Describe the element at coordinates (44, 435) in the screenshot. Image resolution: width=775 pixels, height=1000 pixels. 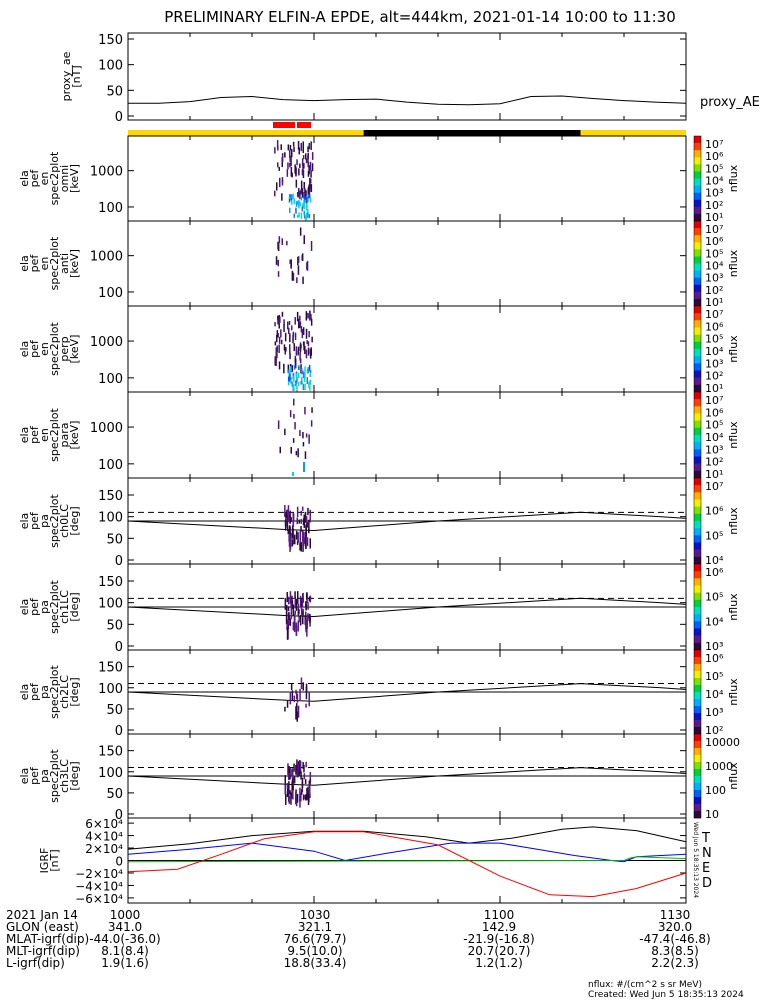
I see `y-axis-label: en` at that location.